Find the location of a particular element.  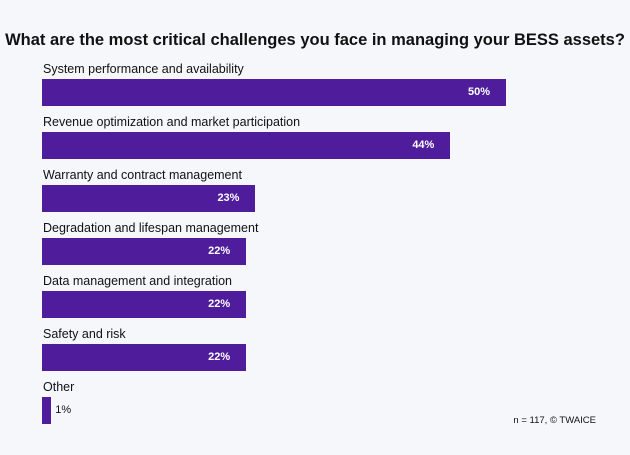

category-label: Safety and risk is located at coordinates (84, 334).